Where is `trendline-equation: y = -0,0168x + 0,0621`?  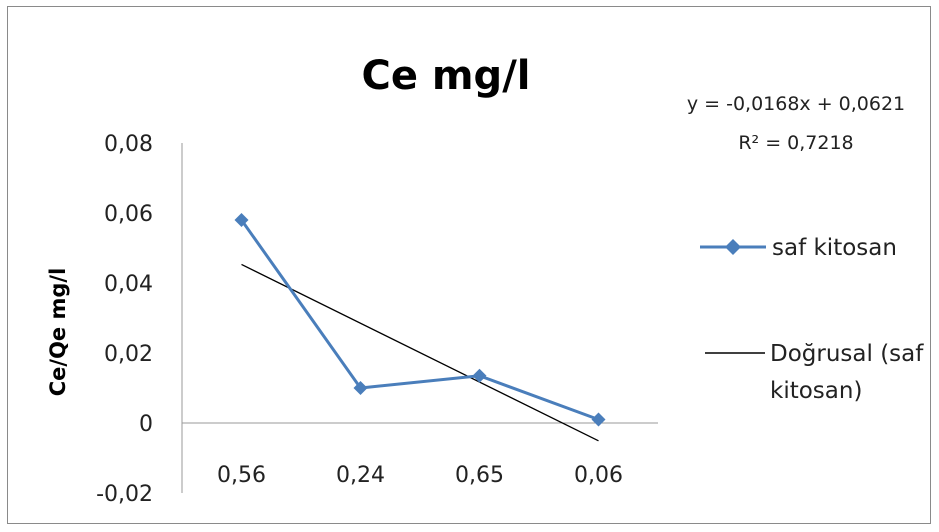
trendline-equation: y = -0,0168x + 0,0621 is located at coordinates (796, 104).